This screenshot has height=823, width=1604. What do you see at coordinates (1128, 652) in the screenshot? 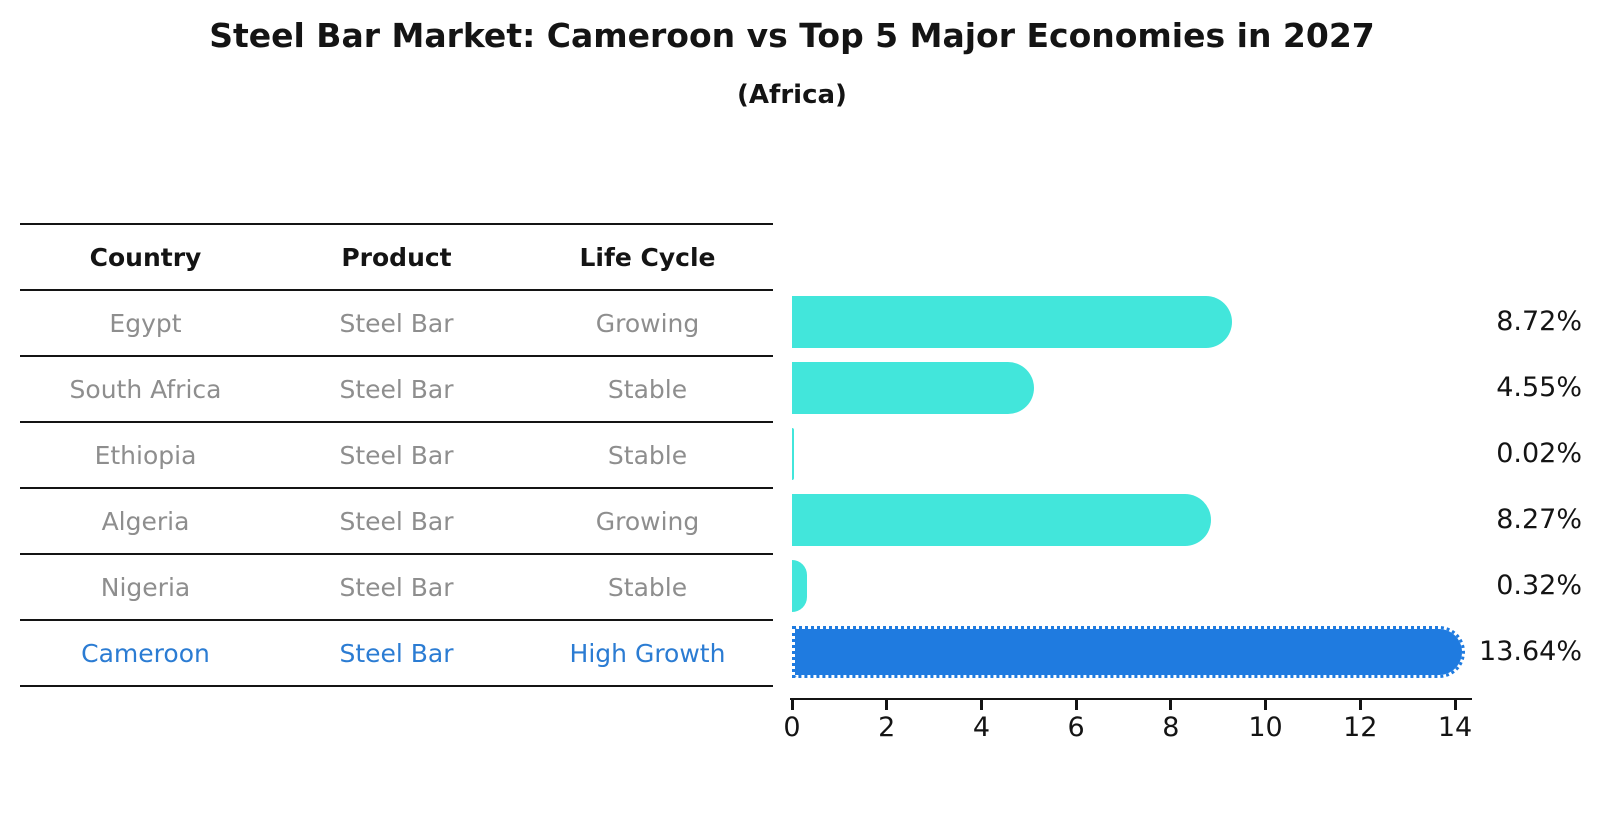
I see `bar-cameroon` at bounding box center [1128, 652].